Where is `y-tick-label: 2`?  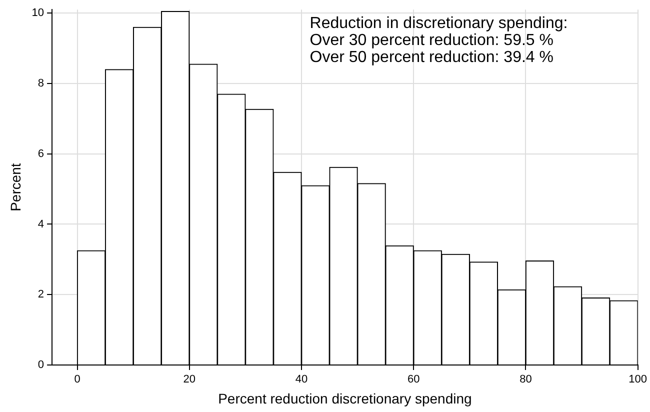 y-tick-label: 2 is located at coordinates (41, 294).